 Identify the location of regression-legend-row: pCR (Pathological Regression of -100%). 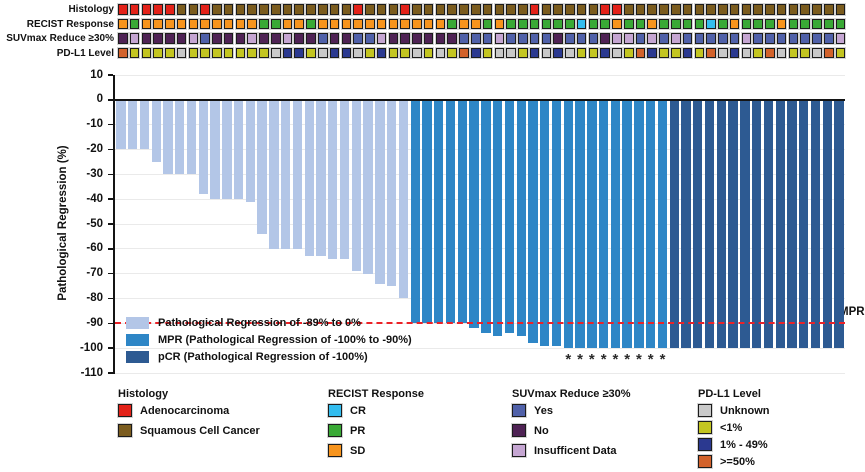
(269, 357).